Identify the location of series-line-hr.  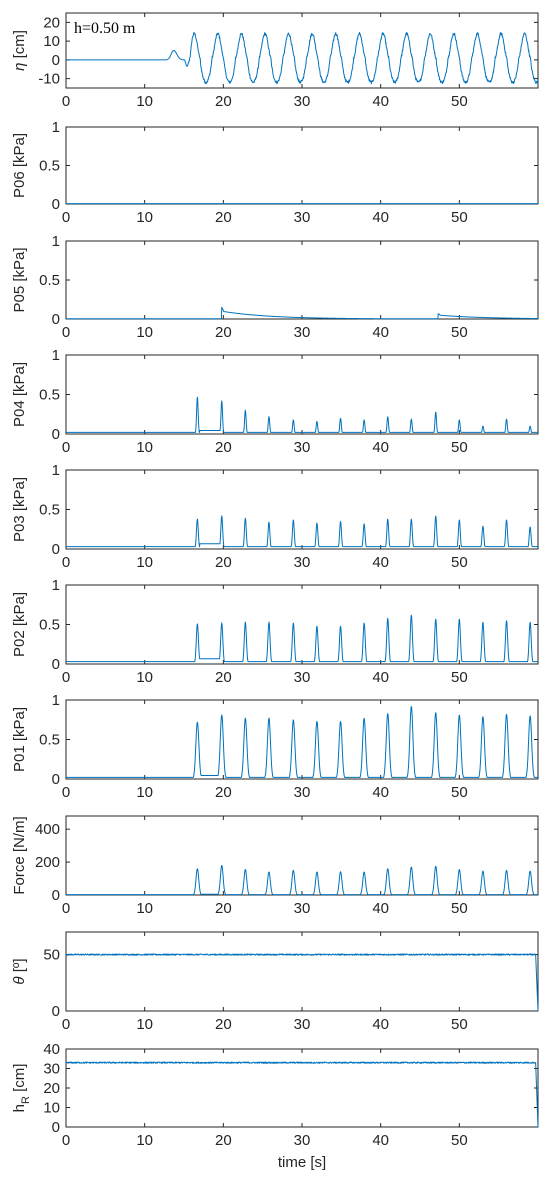
(302, 1094).